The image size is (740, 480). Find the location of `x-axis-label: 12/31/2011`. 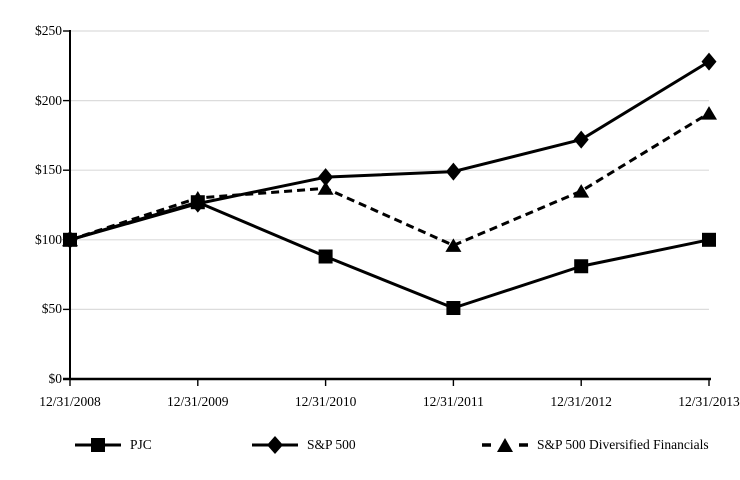

x-axis-label: 12/31/2011 is located at coordinates (453, 401).